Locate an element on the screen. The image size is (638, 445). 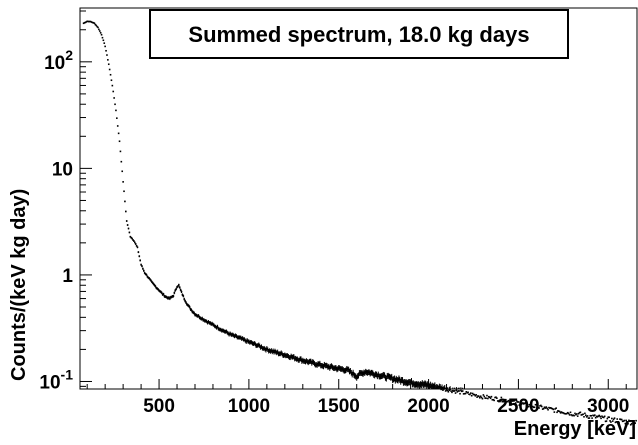
y-tick-label: 1 is located at coordinates (67, 276).